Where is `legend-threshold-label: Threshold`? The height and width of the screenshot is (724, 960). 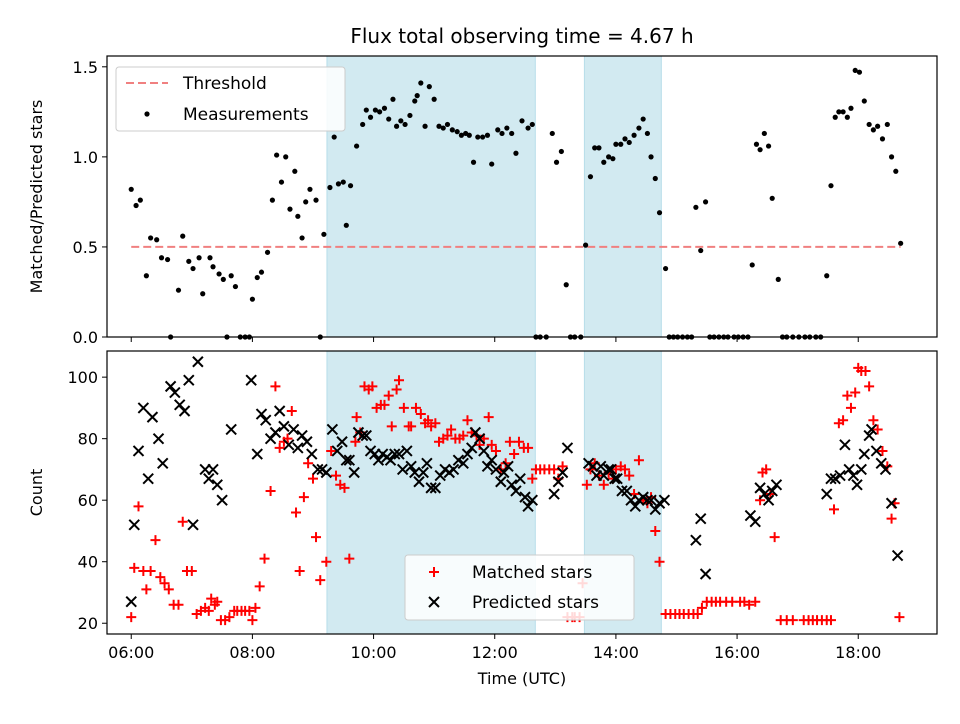 legend-threshold-label: Threshold is located at coordinates (224, 84).